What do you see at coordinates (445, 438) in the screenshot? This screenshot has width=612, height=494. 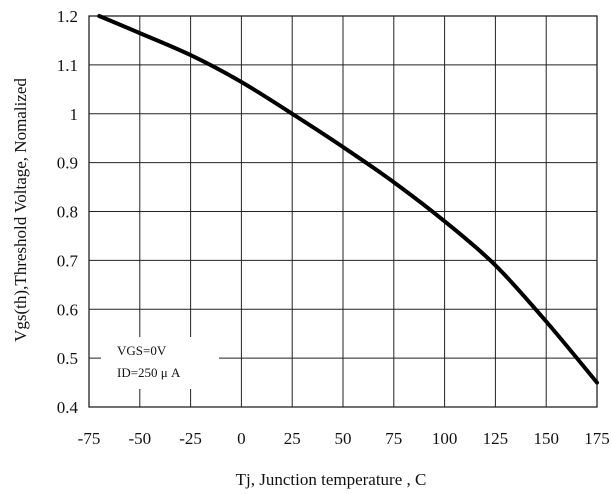 I see `x-tick-label: 100` at bounding box center [445, 438].